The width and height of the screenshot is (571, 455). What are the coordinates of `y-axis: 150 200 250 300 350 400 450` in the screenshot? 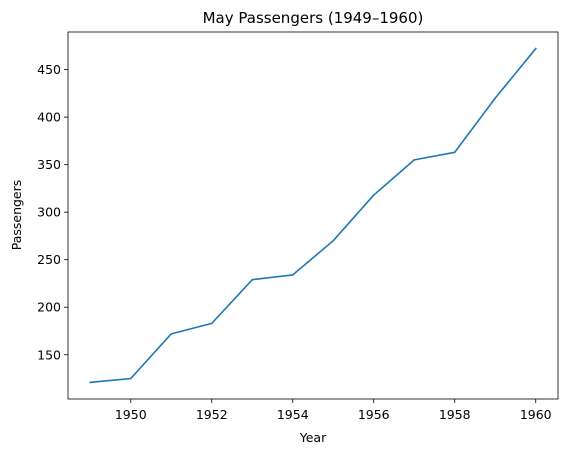 It's located at (52, 212).